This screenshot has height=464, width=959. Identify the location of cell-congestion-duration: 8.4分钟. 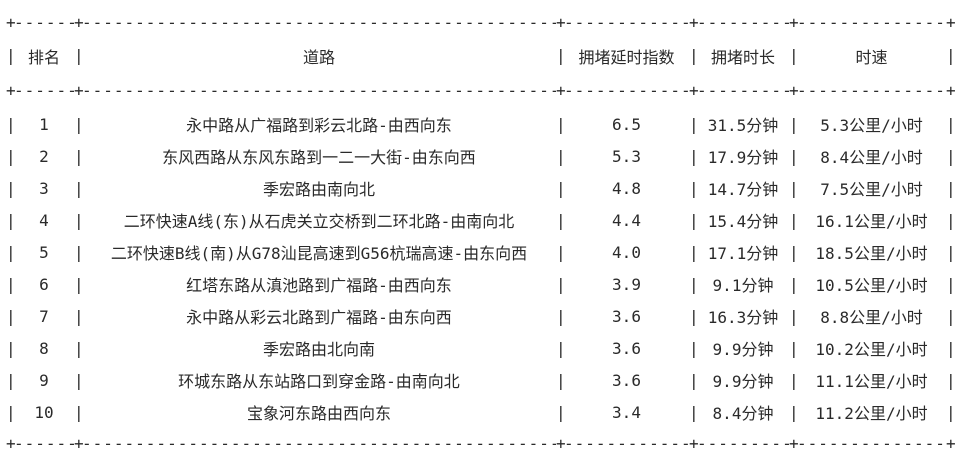
(743, 413).